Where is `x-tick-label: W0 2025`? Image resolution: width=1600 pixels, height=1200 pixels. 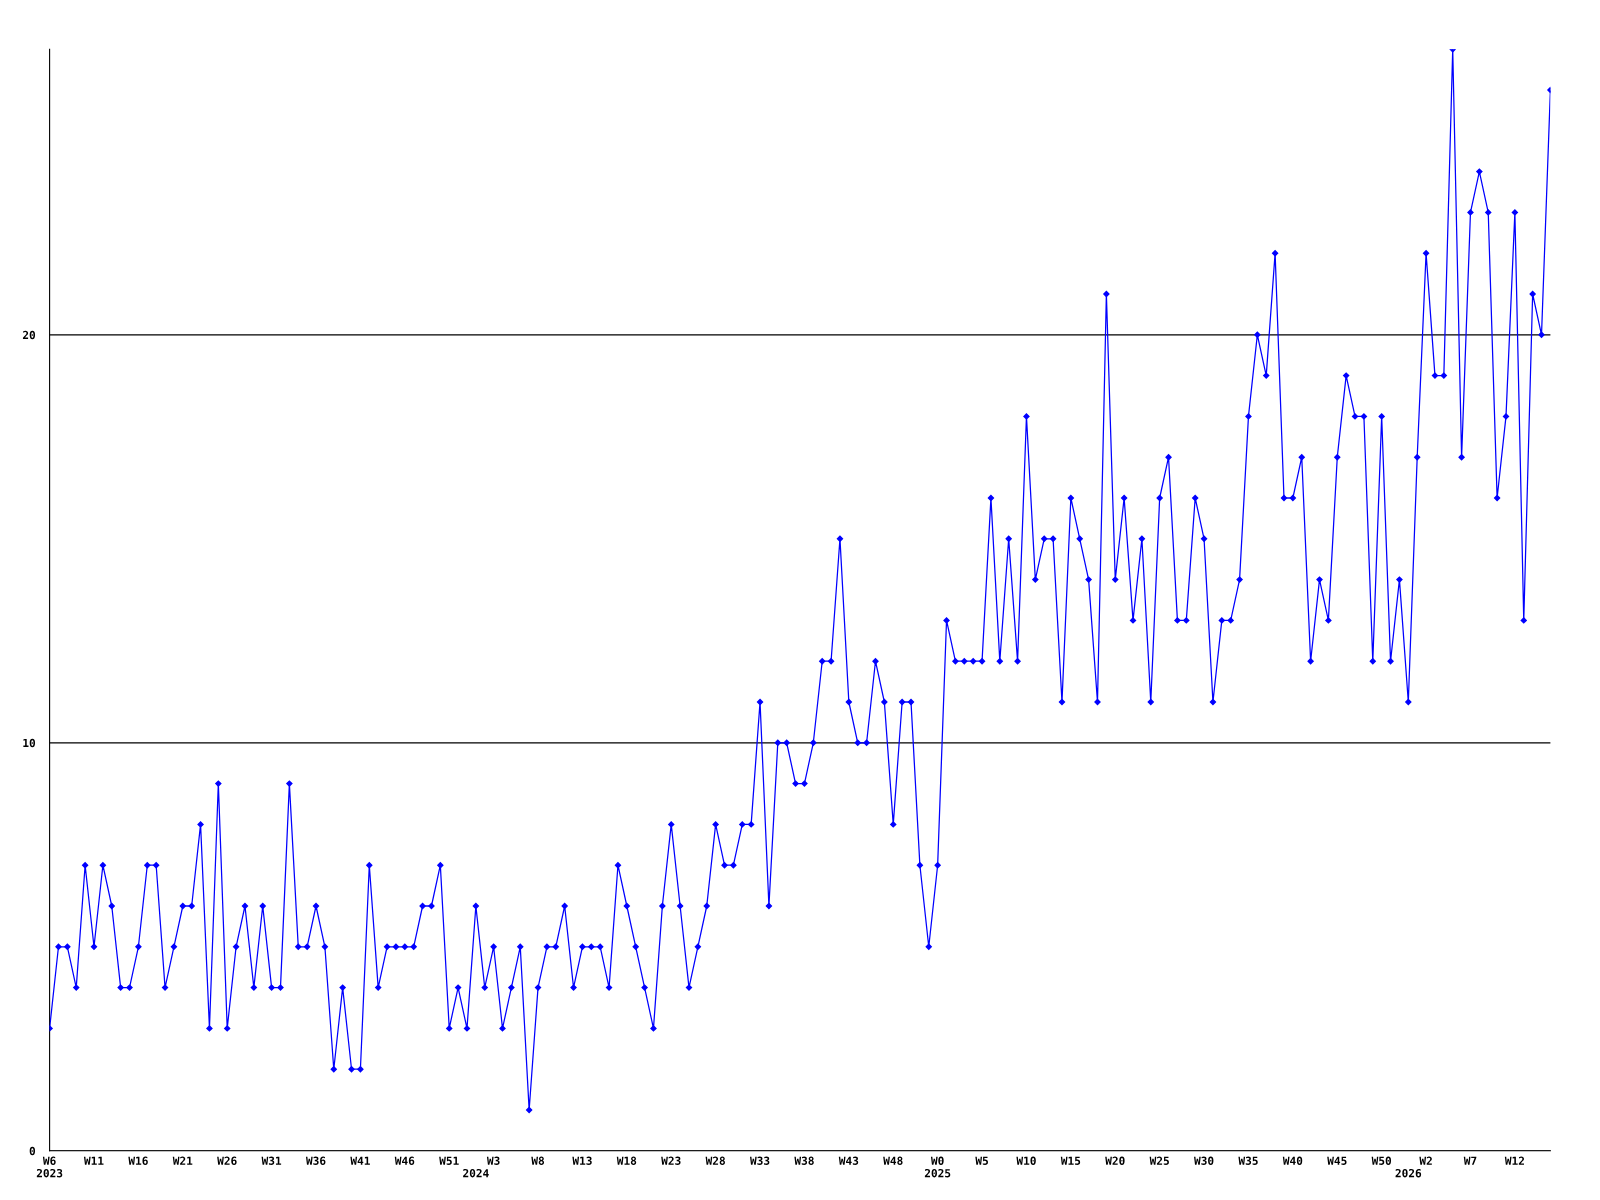 x-tick-label: W0 2025 is located at coordinates (937, 1167).